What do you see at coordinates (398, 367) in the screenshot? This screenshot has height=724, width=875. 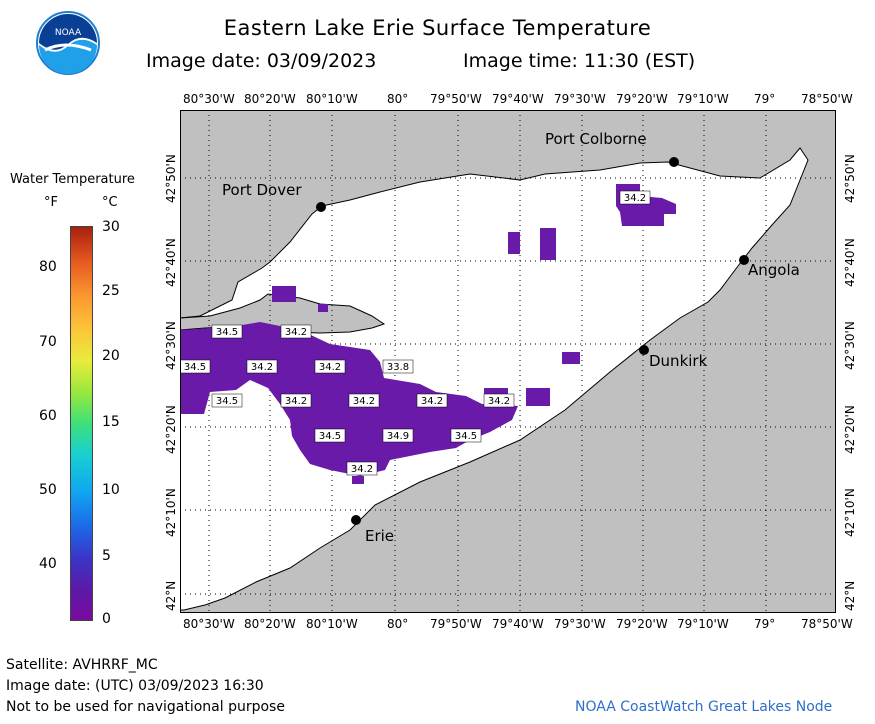 I see `temp-label: 33.8` at bounding box center [398, 367].